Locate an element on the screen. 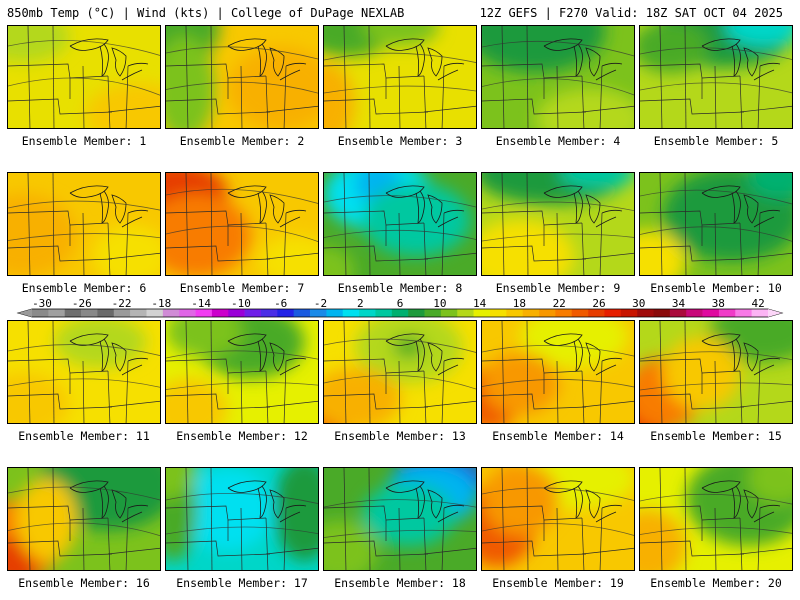 The width and height of the screenshot is (800, 600). ensemble-member-label: Ensemble Member: 16 is located at coordinates (84, 583).